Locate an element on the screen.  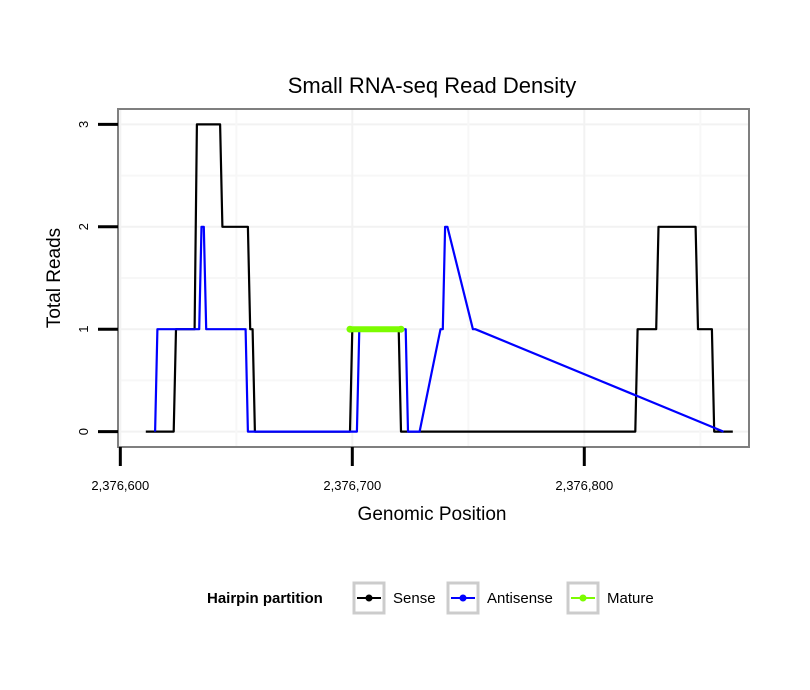
legend: Hairpin partition Sense Antisense Mature is located at coordinates (430, 598).